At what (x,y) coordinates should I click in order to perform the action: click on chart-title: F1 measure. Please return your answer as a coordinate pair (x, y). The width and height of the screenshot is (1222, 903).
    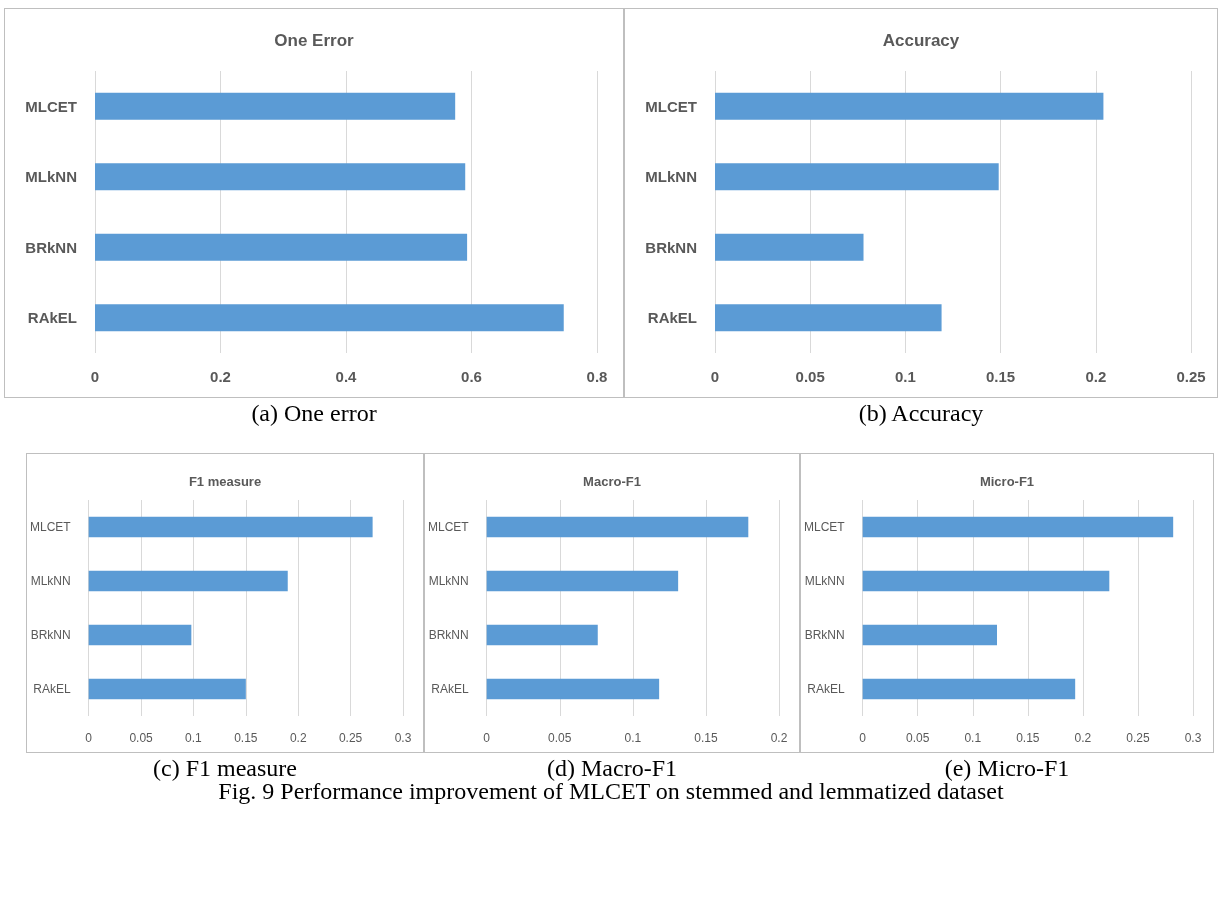
    Looking at the image, I should click on (225, 481).